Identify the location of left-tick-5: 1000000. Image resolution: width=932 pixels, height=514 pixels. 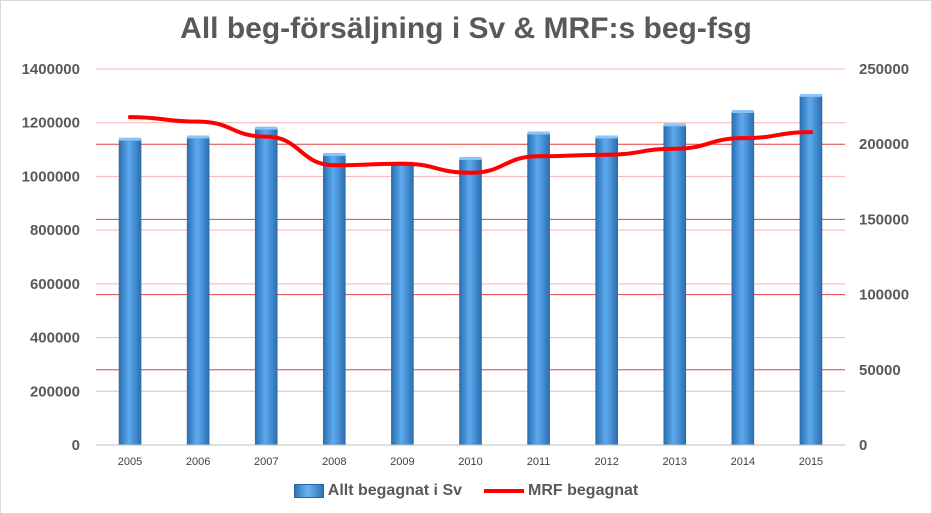
(51, 176).